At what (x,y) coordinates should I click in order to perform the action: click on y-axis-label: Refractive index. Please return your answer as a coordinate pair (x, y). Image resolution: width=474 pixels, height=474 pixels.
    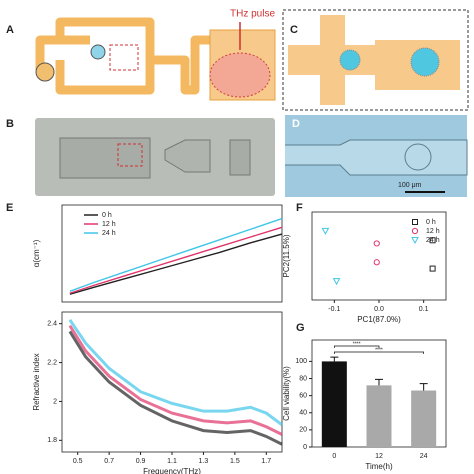
    Looking at the image, I should click on (36, 381).